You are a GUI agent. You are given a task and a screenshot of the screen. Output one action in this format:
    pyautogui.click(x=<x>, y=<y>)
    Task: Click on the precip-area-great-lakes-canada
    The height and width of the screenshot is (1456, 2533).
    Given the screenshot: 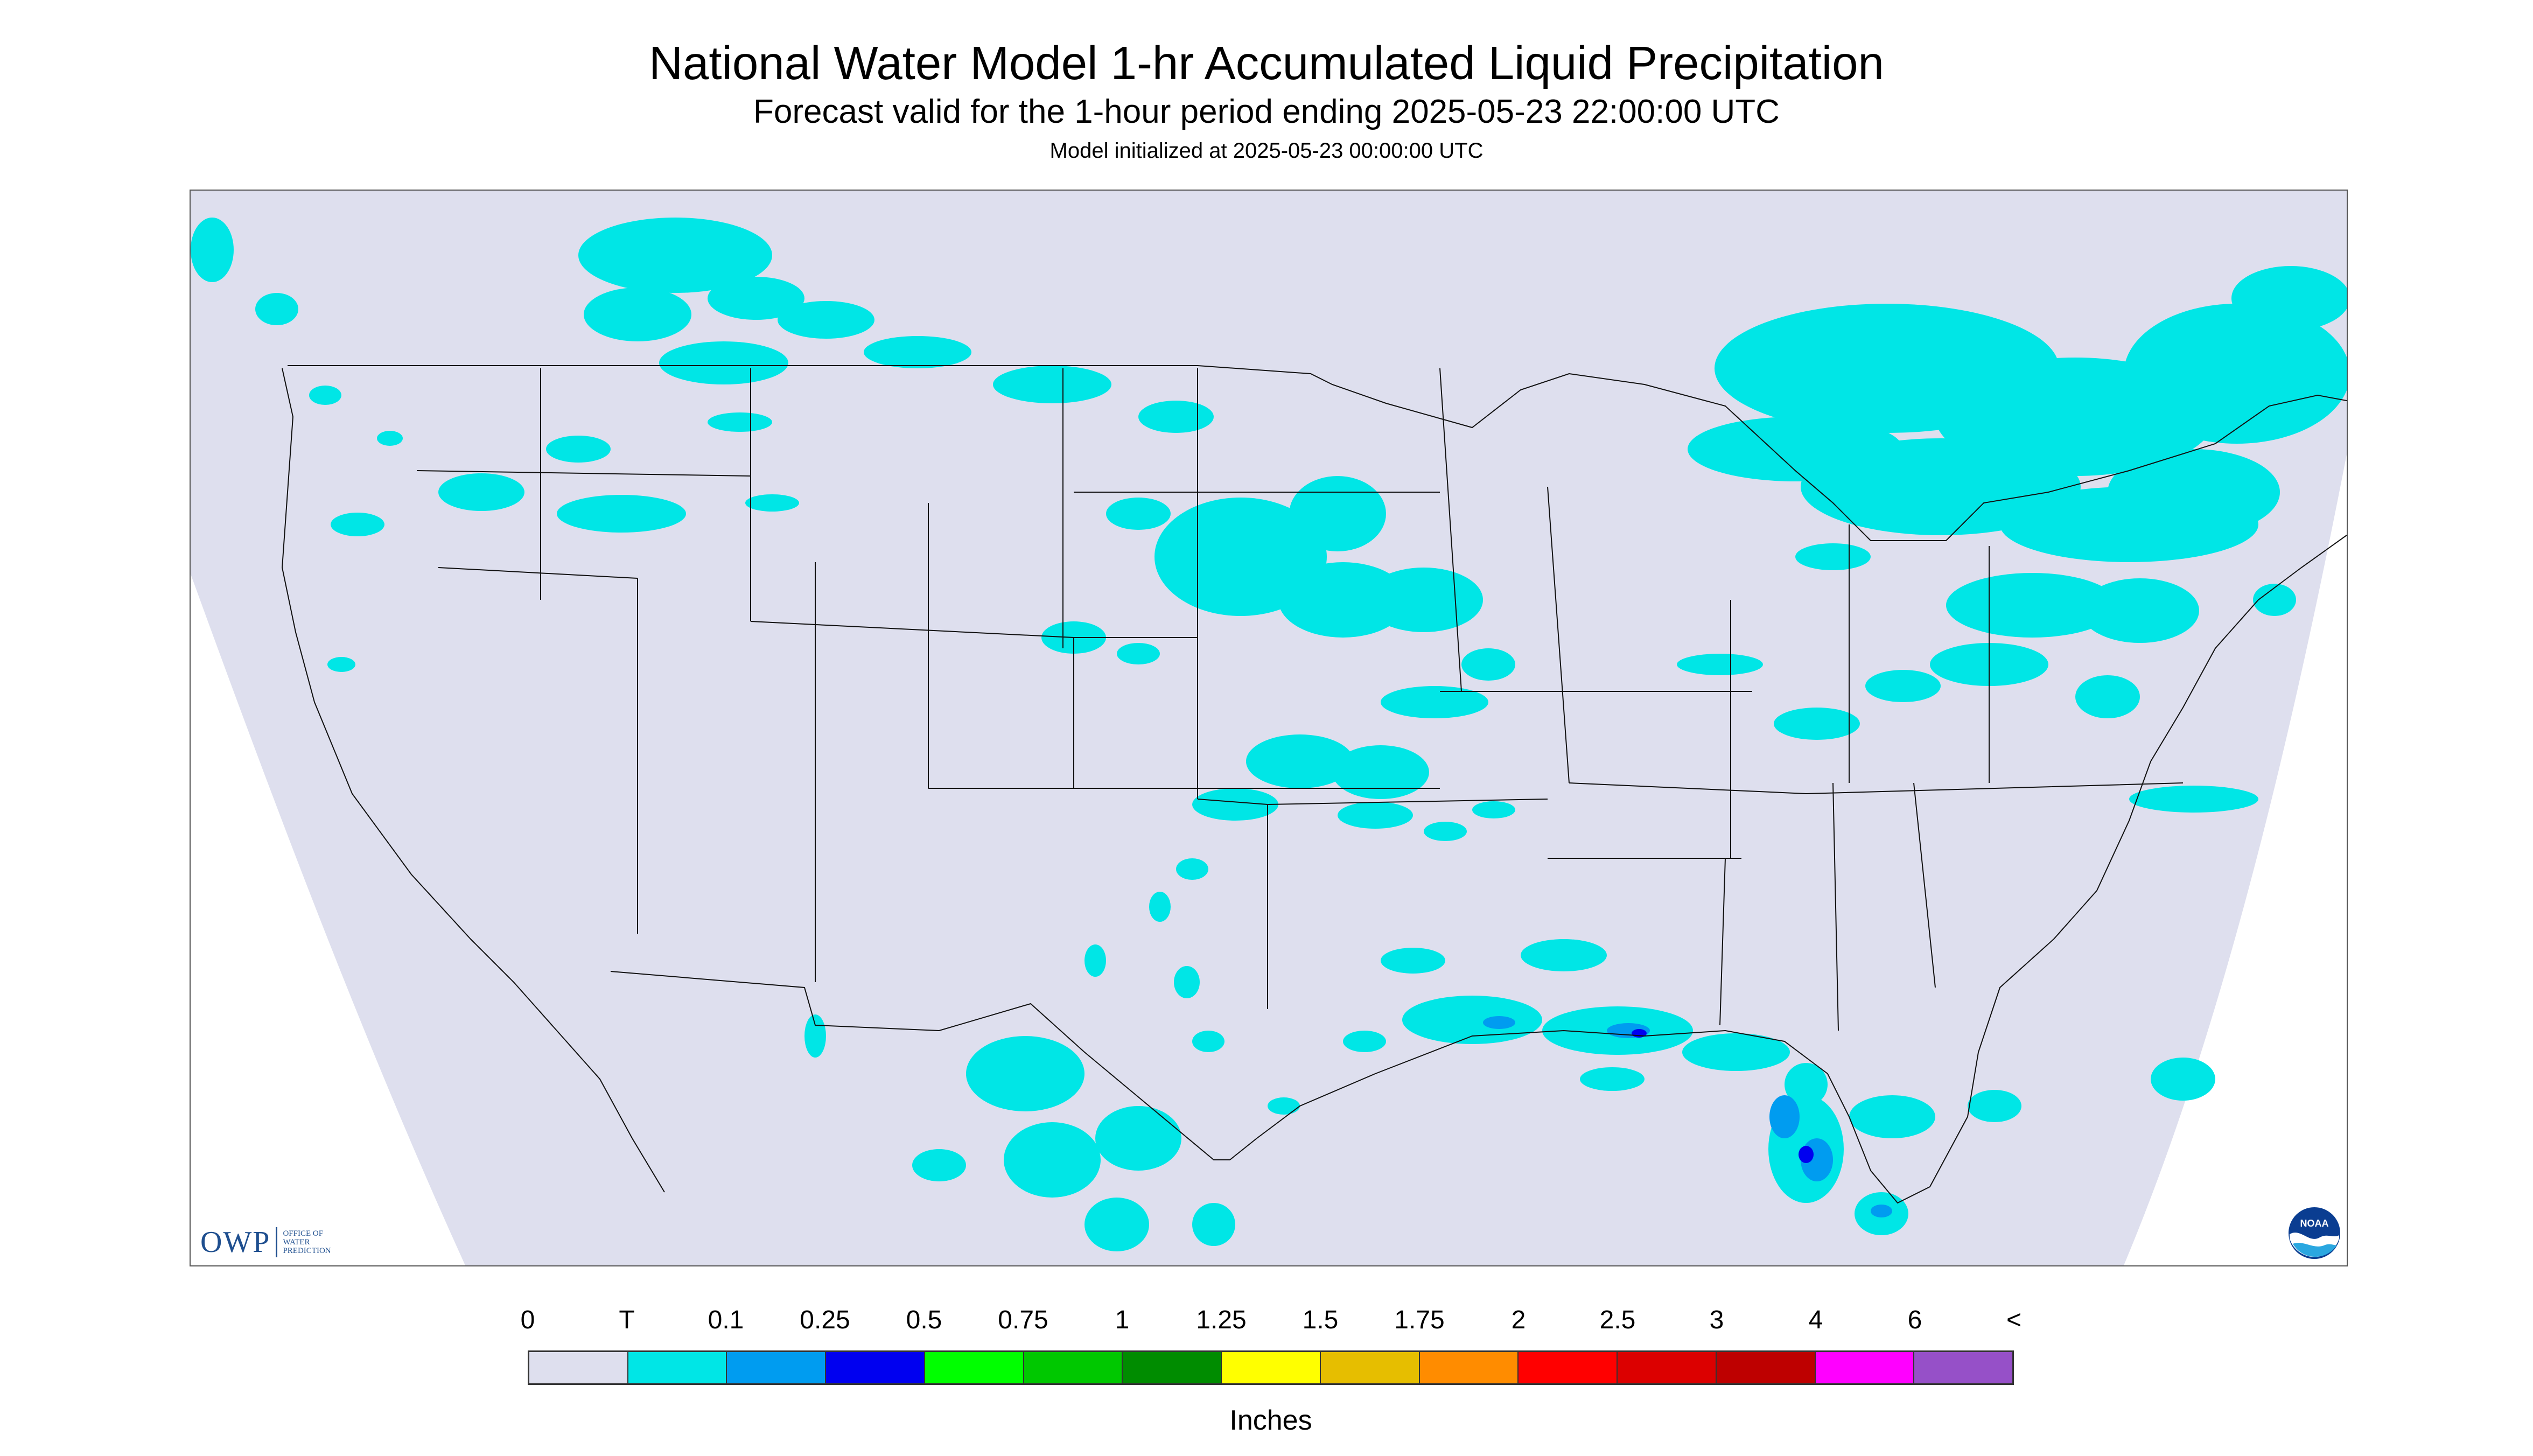 What is the action you would take?
    pyautogui.click(x=2017, y=418)
    